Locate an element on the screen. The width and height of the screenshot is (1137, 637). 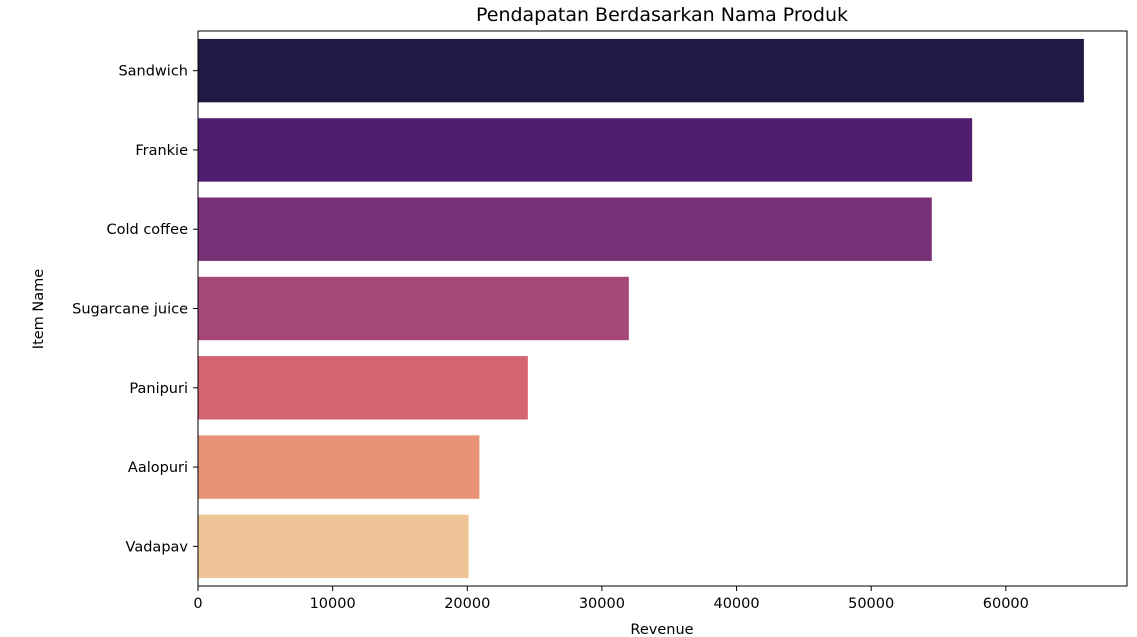
bar-sugarcane-juice is located at coordinates (413, 308).